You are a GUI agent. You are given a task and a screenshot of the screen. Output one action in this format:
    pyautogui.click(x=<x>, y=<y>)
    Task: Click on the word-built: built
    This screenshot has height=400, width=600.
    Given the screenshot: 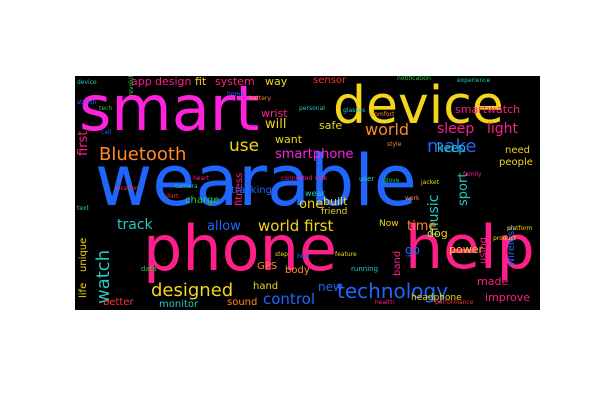 What is the action you would take?
    pyautogui.click(x=335, y=201)
    